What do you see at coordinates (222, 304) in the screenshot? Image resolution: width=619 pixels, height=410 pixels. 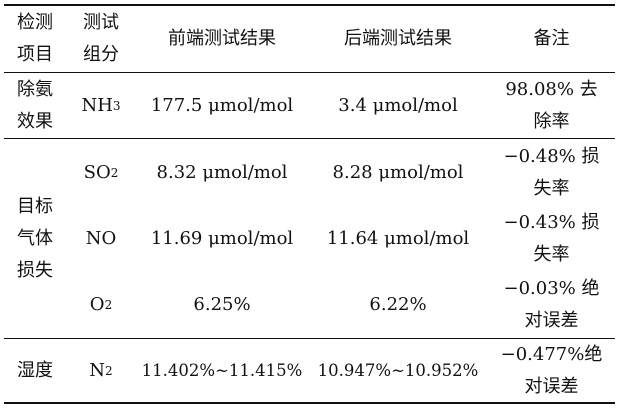 I see `front-value-o2: 6.25%` at bounding box center [222, 304].